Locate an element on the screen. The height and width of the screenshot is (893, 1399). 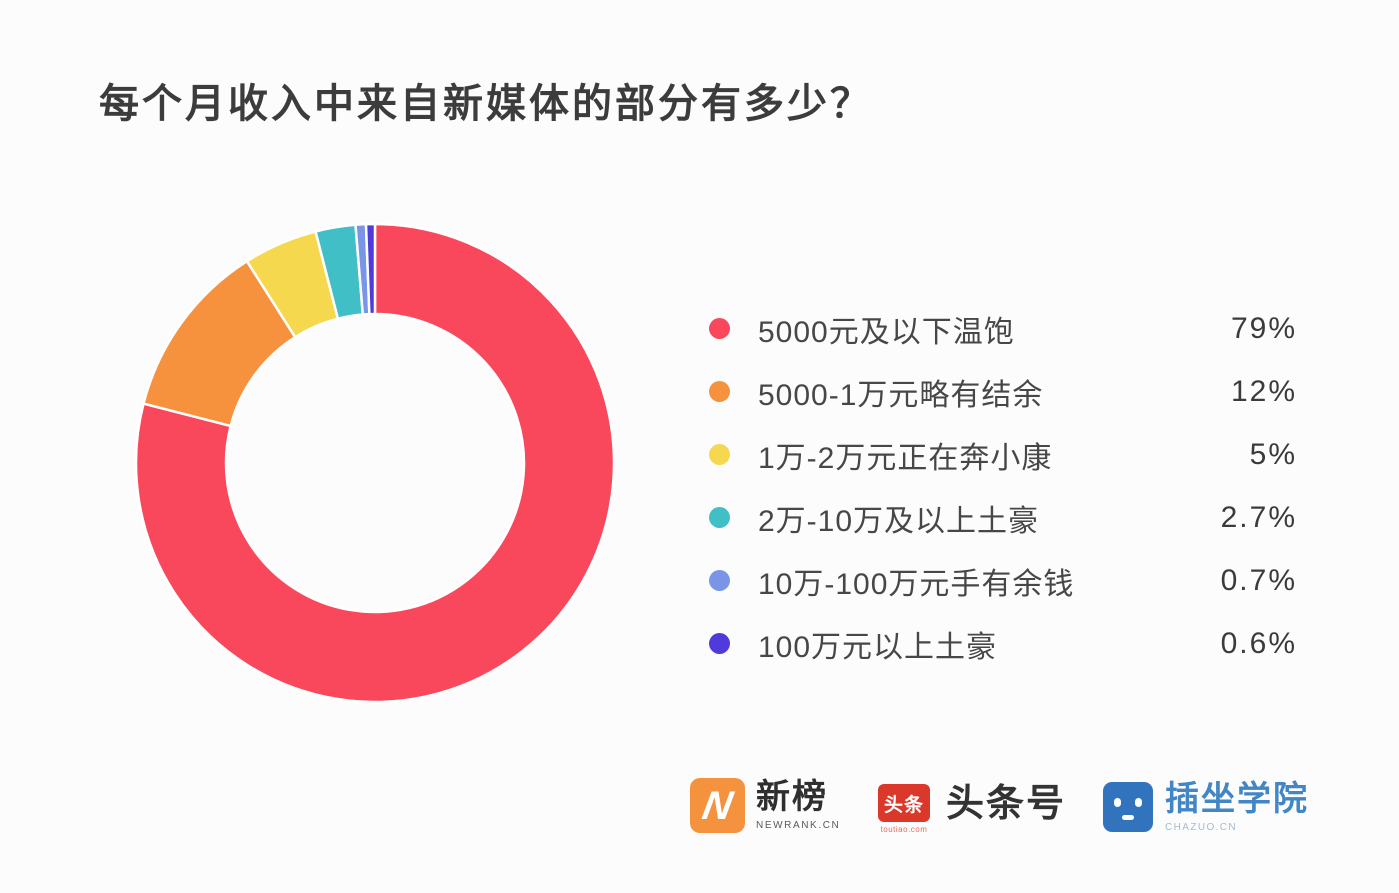
legend-value: 5% is located at coordinates (1273, 454).